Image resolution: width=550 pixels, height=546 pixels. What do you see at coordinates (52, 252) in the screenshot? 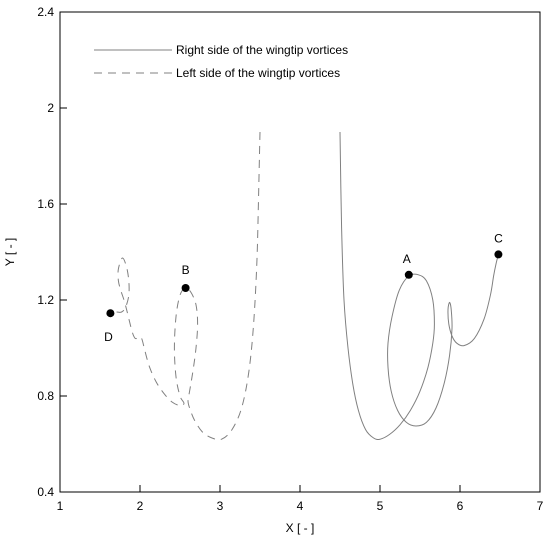
I see `y-axis: 0.4 0.8 1.2 1.6 2 2.4` at bounding box center [52, 252].